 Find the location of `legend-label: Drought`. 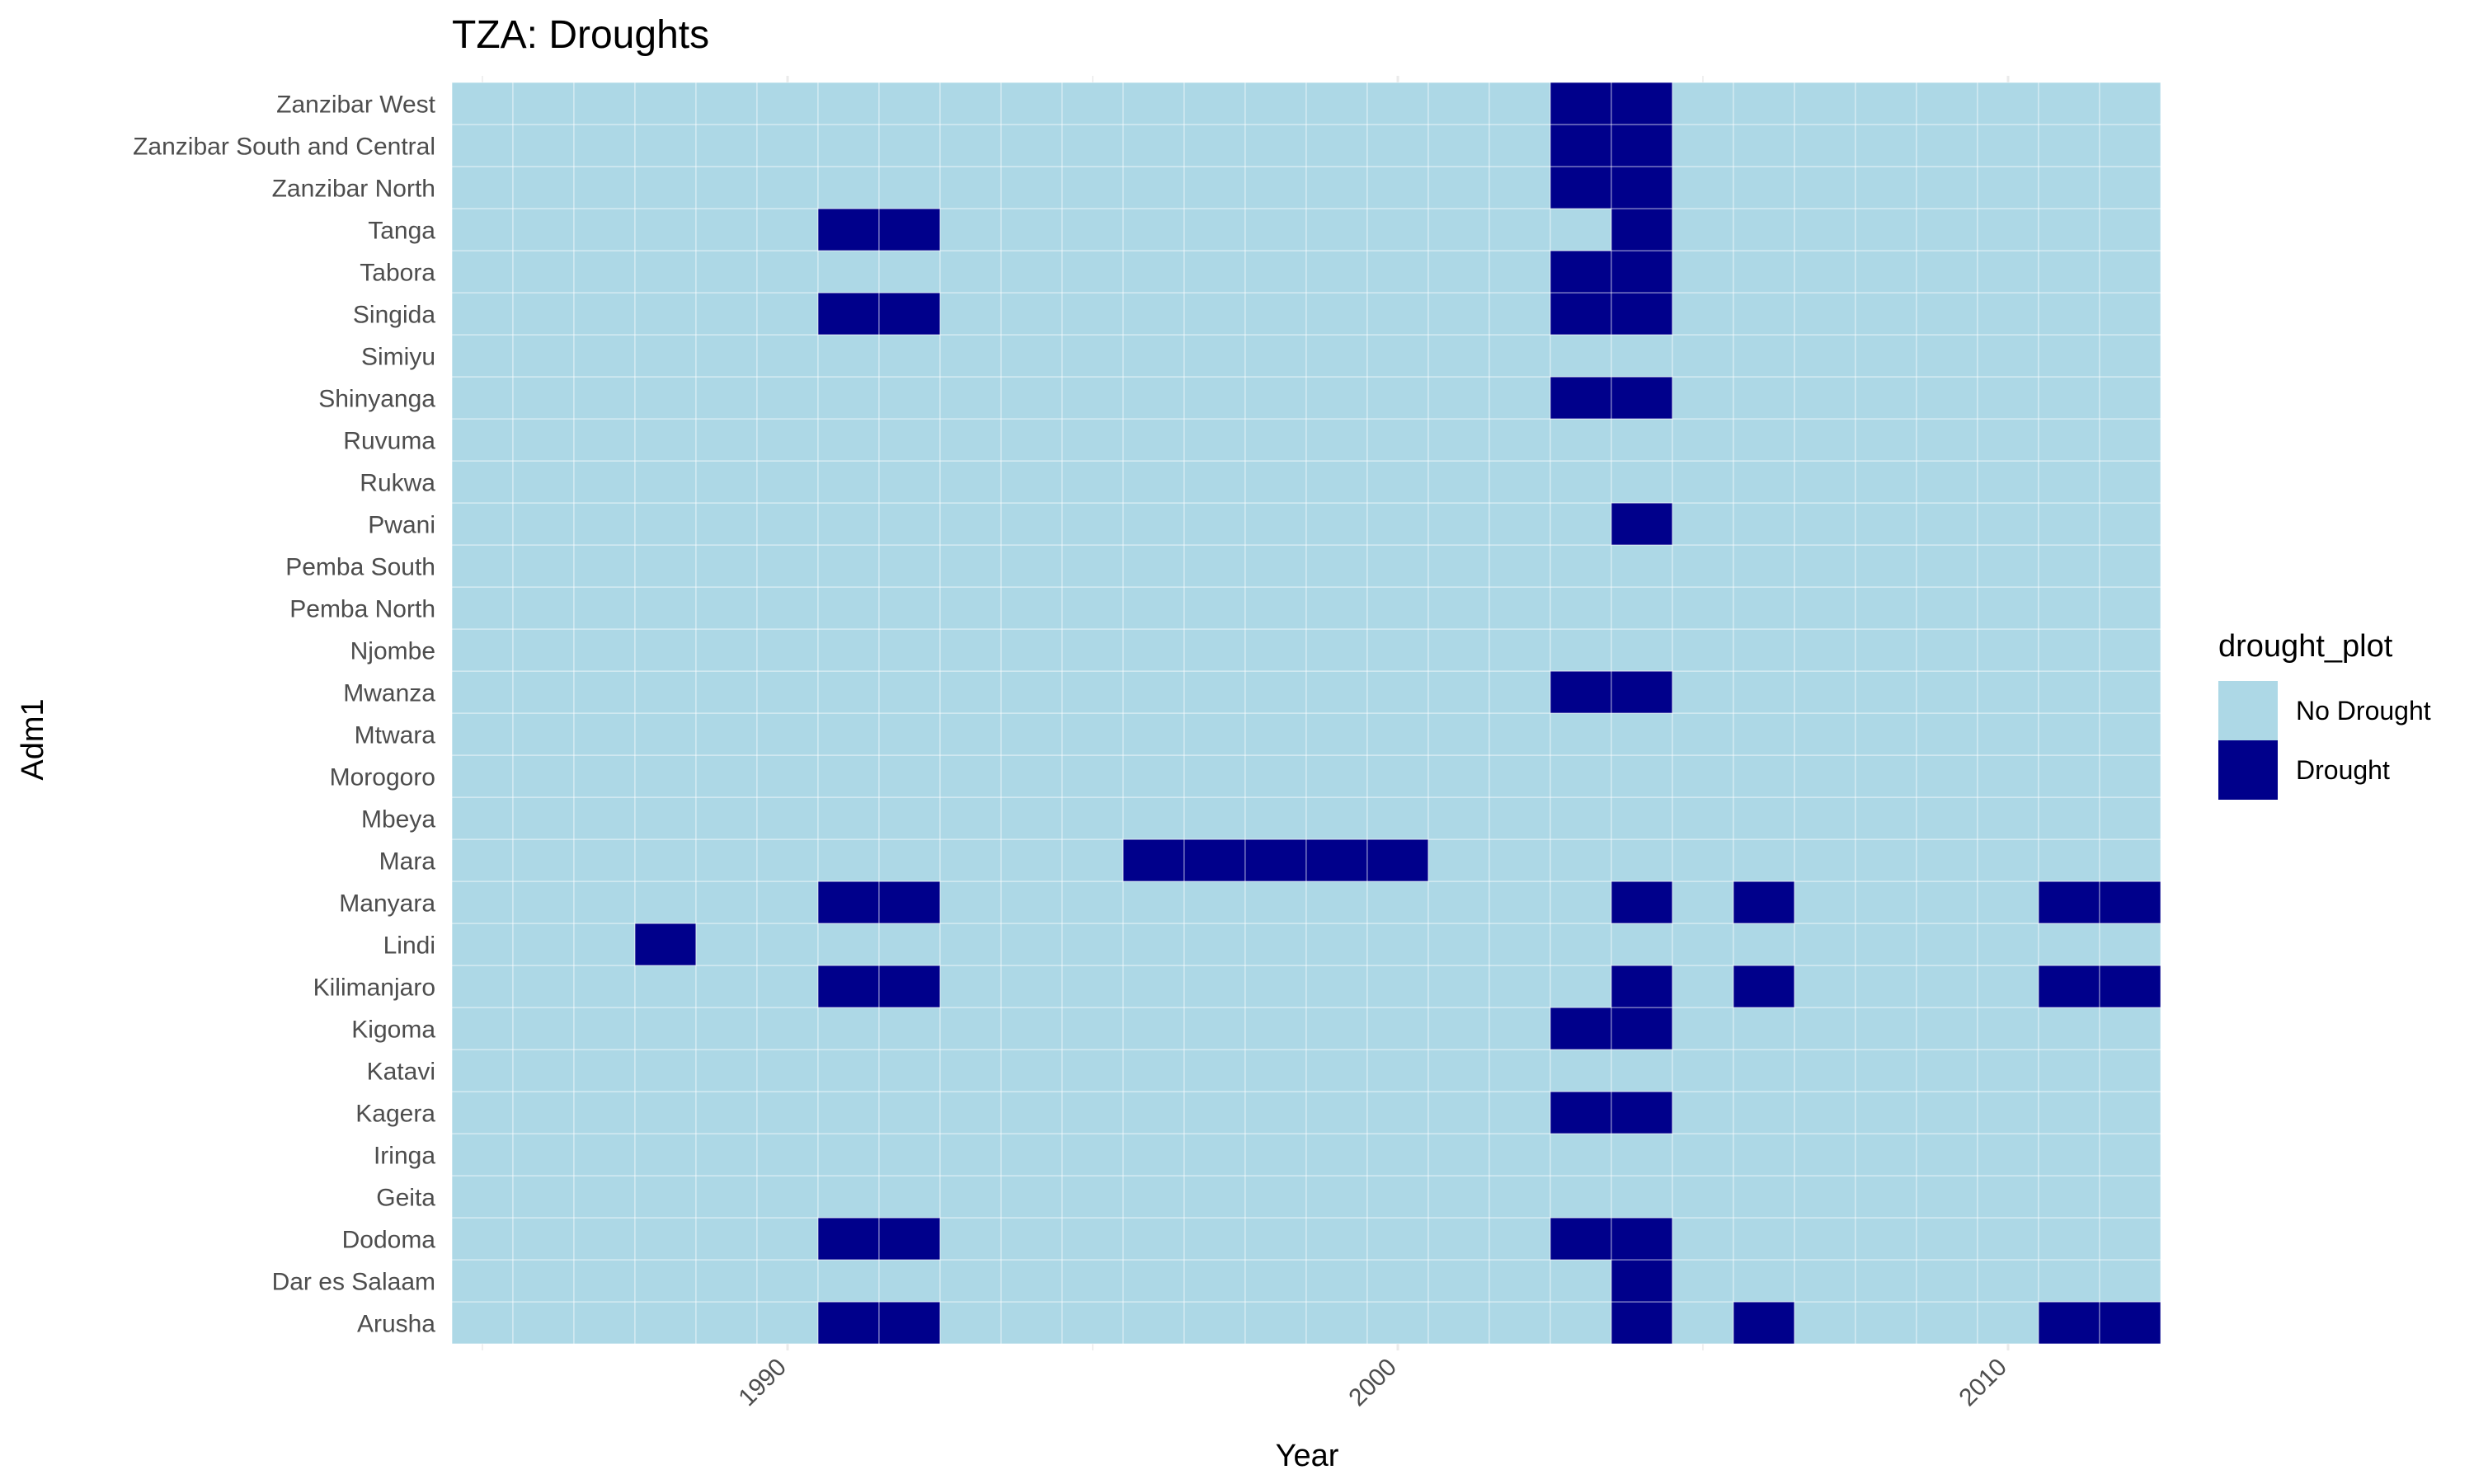

legend-label: Drought is located at coordinates (2343, 770).